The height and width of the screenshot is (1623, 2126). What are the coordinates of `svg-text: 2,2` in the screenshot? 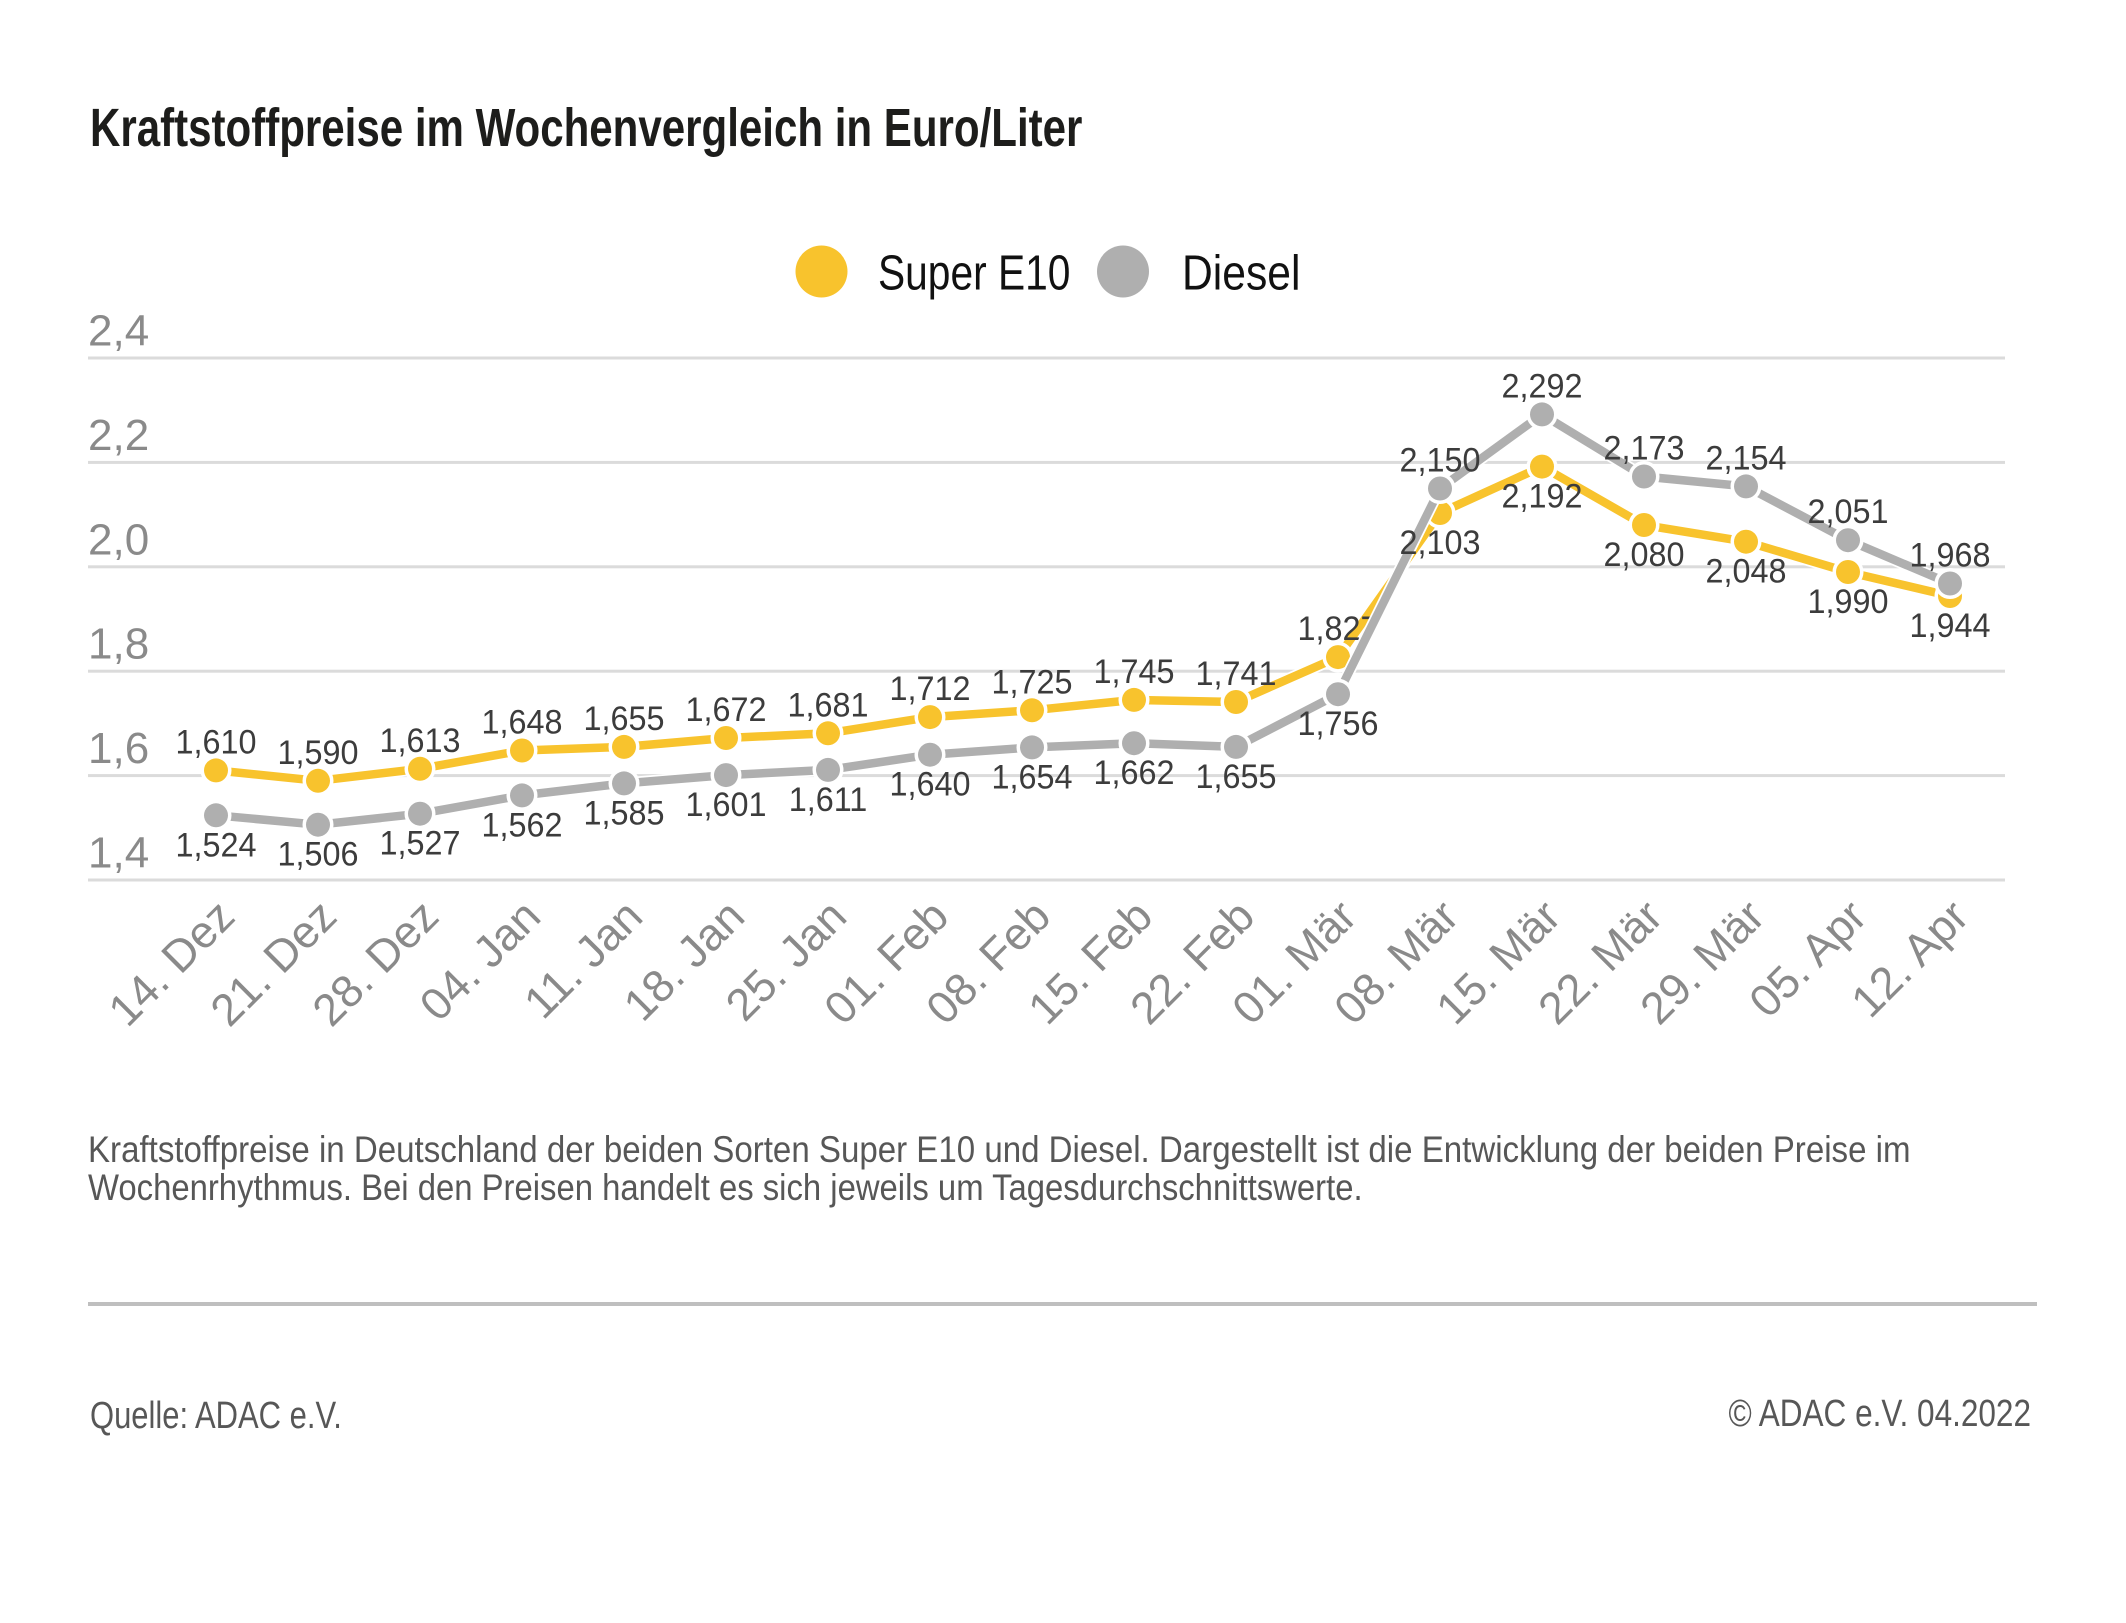 It's located at (118, 435).